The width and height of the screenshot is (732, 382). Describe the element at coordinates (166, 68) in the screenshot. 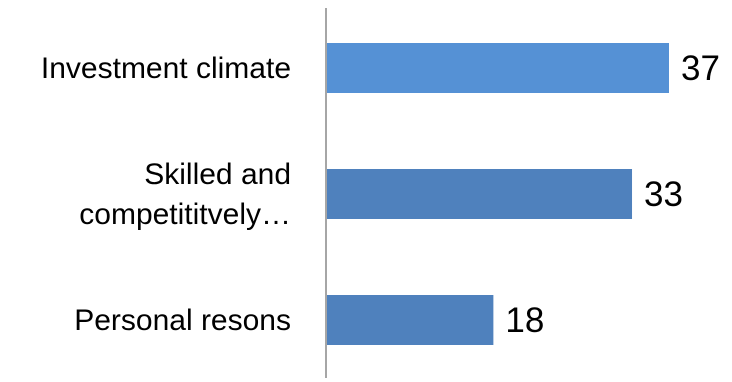

I see `category-label-1: Investment climate` at that location.